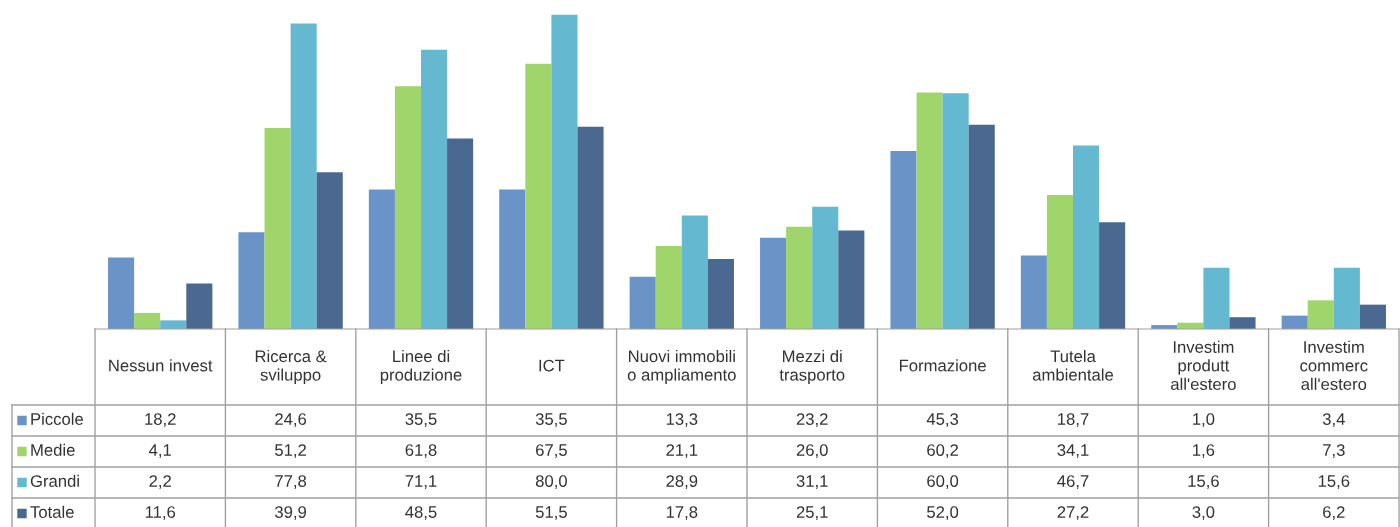  Describe the element at coordinates (421, 513) in the screenshot. I see `data-label: 48,5` at that location.